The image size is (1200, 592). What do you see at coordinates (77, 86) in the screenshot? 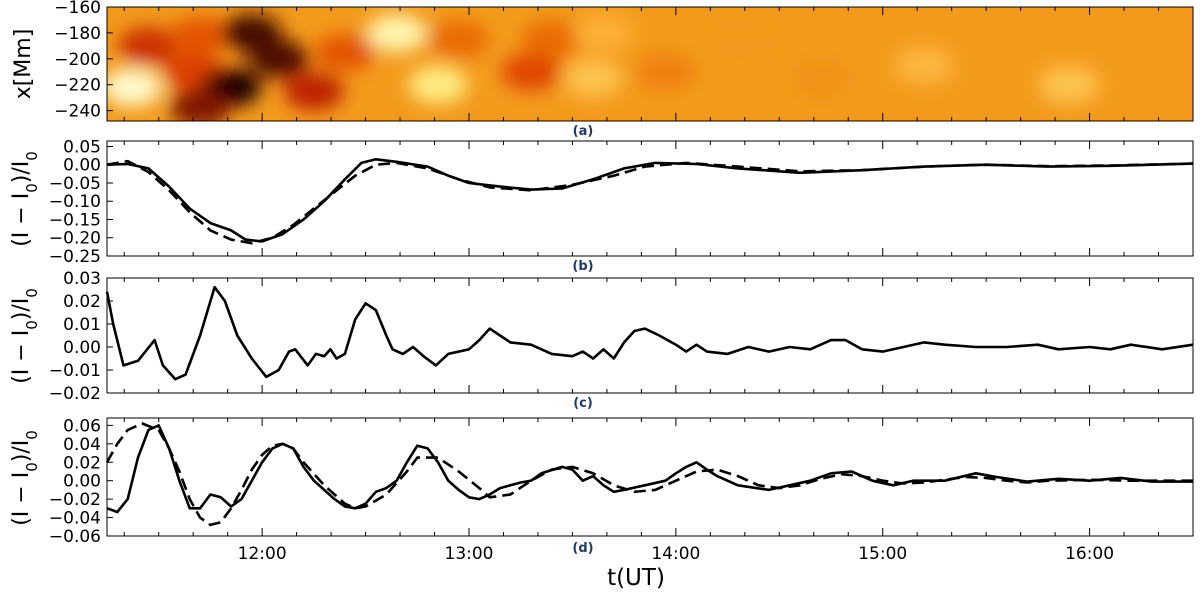
I see `y-tick-label: −220` at bounding box center [77, 86].